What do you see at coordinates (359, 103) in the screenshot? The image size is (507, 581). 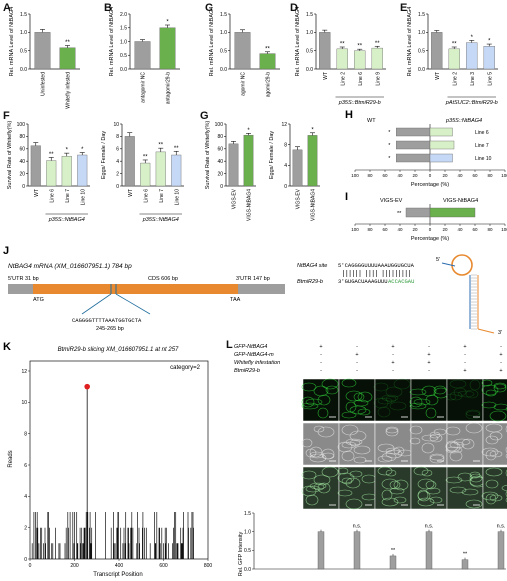 I see `group-label: p35S::BtmiR29-b` at bounding box center [359, 103].